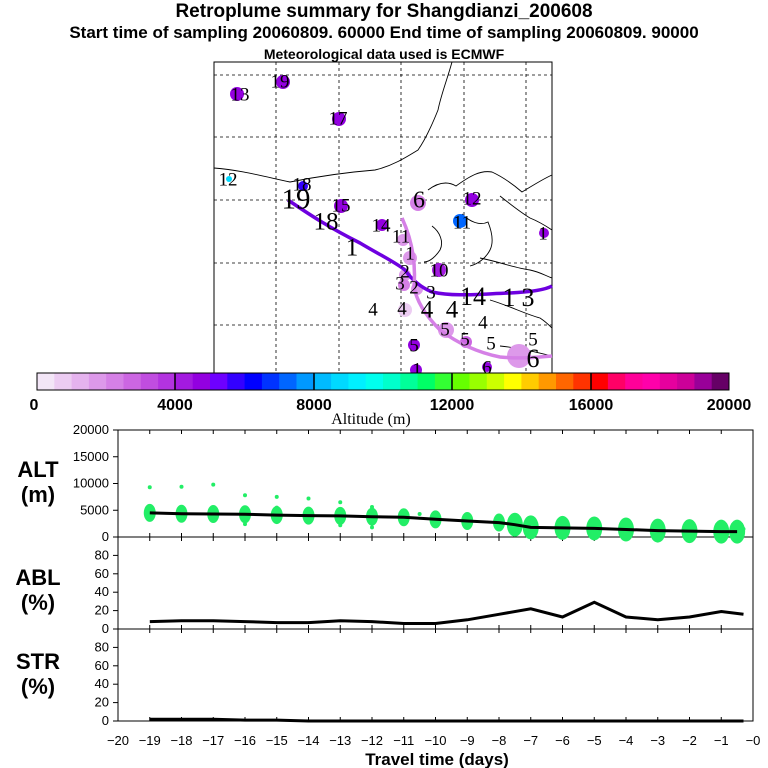 This screenshot has height=768, width=768. Describe the element at coordinates (38, 602) in the screenshot. I see `abl-label-bottom: (%)` at that location.